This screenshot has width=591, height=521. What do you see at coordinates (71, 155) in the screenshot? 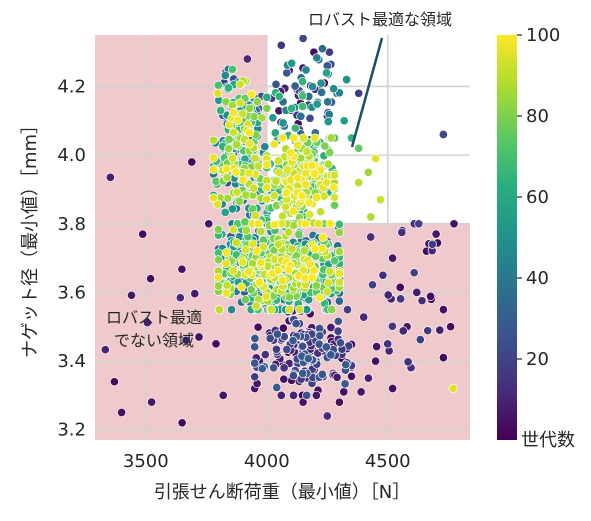
I see `y-tick-label: 4.0` at bounding box center [71, 155].